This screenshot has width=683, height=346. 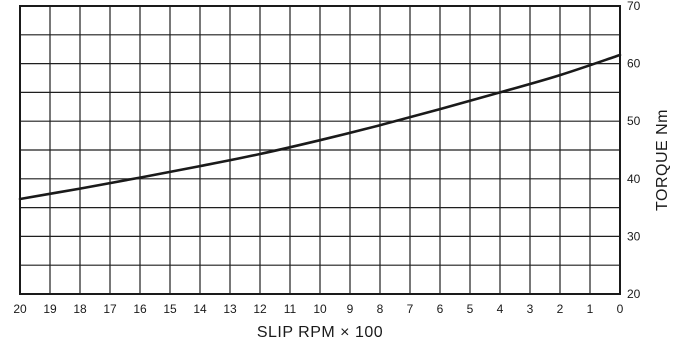 I want to click on x-tick-label: 17, so click(x=110, y=309).